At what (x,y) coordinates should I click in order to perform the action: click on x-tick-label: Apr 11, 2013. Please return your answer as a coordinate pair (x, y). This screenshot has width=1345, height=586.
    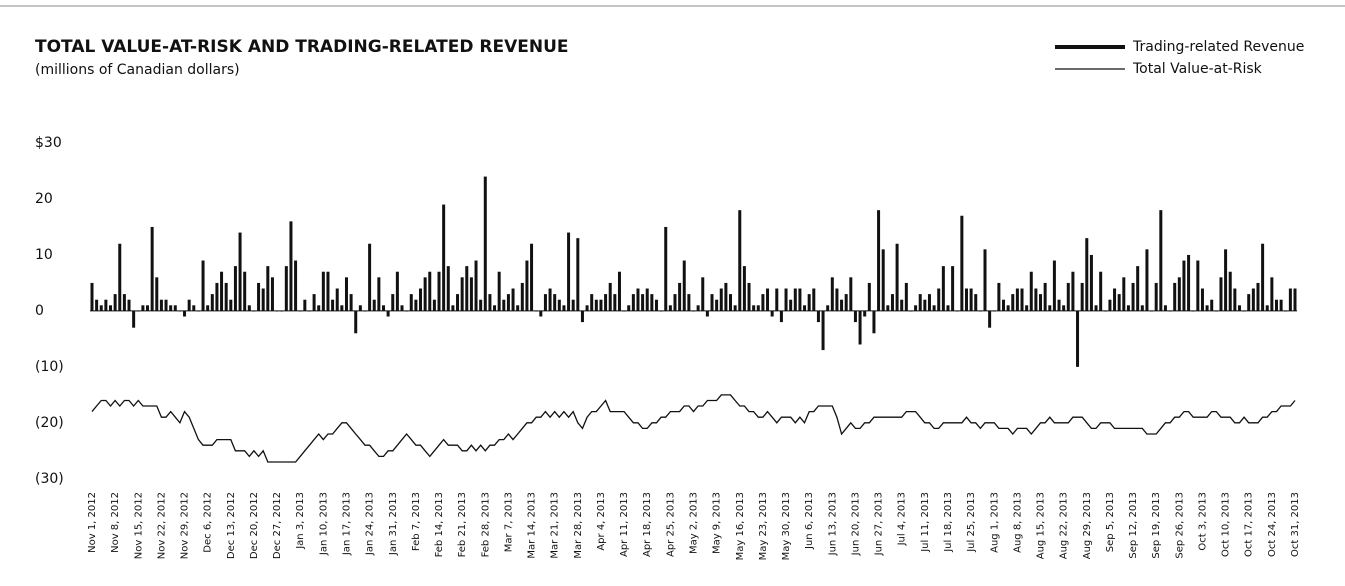
    Looking at the image, I should click on (624, 524).